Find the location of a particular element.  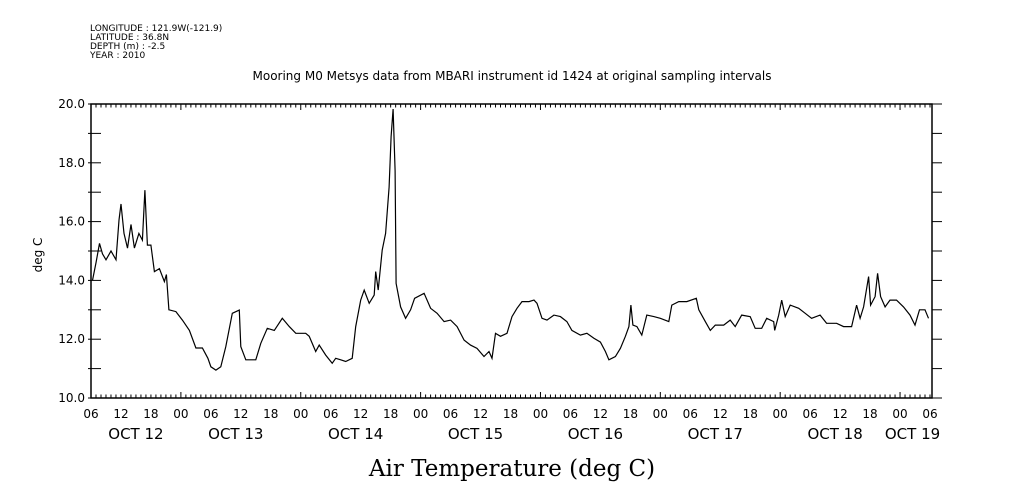

day-label: OCT 14 is located at coordinates (355, 434).